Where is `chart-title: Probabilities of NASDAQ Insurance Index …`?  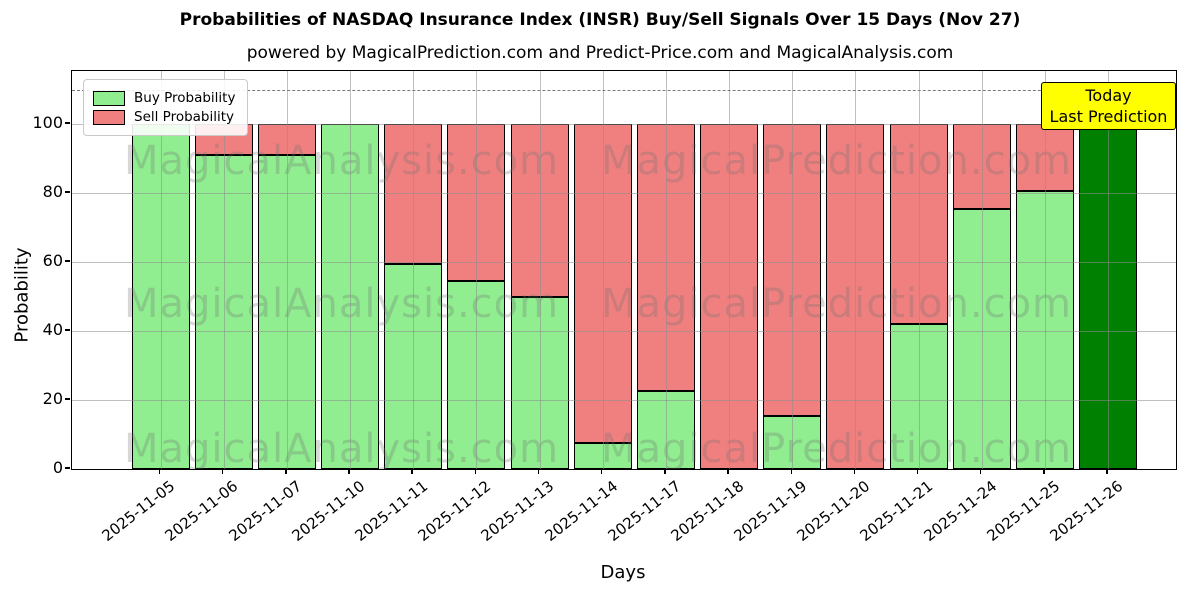 chart-title: Probabilities of NASDAQ Insurance Index … is located at coordinates (600, 20).